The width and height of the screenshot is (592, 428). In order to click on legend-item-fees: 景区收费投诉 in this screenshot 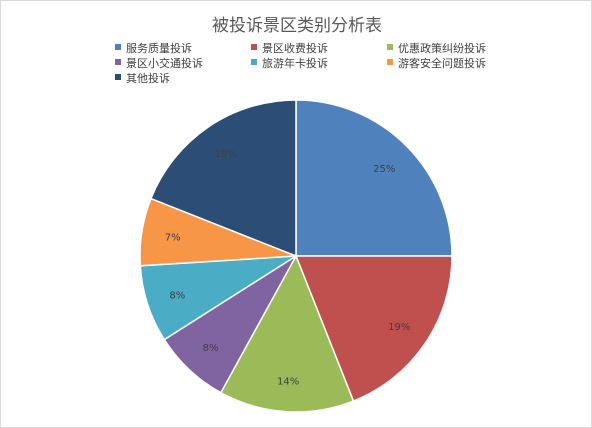, I will do `click(289, 49)`.